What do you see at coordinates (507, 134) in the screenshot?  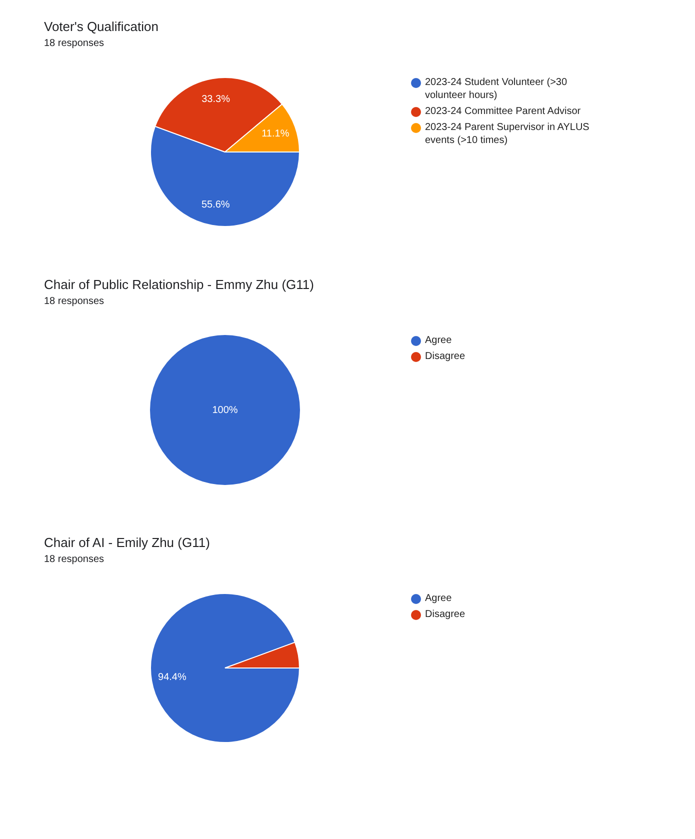 I see `legend-label: 2023-24 Parent Supervisor in AYLUS events (>10 times)` at bounding box center [507, 134].